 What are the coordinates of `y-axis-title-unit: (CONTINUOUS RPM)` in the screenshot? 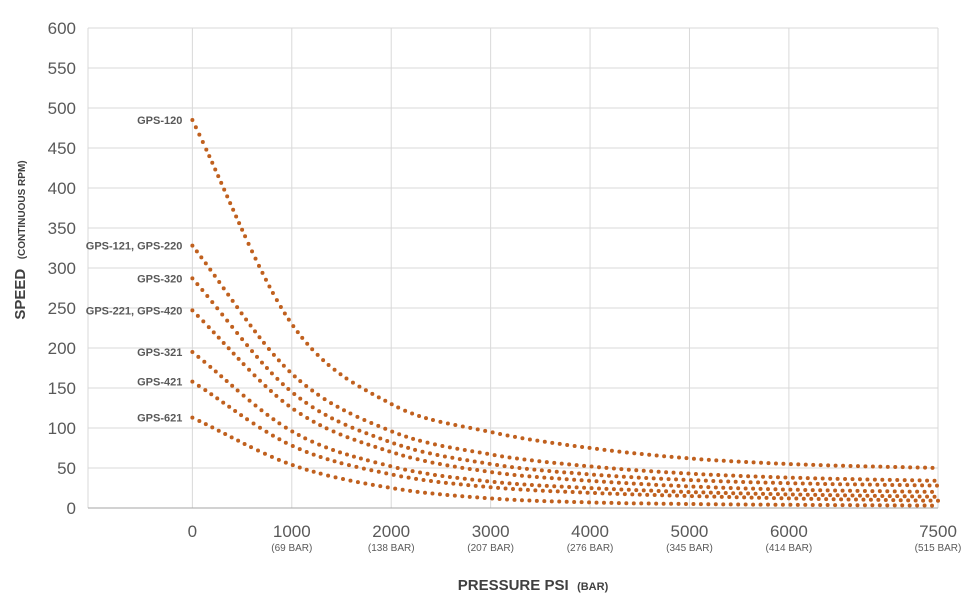 It's located at (22, 209).